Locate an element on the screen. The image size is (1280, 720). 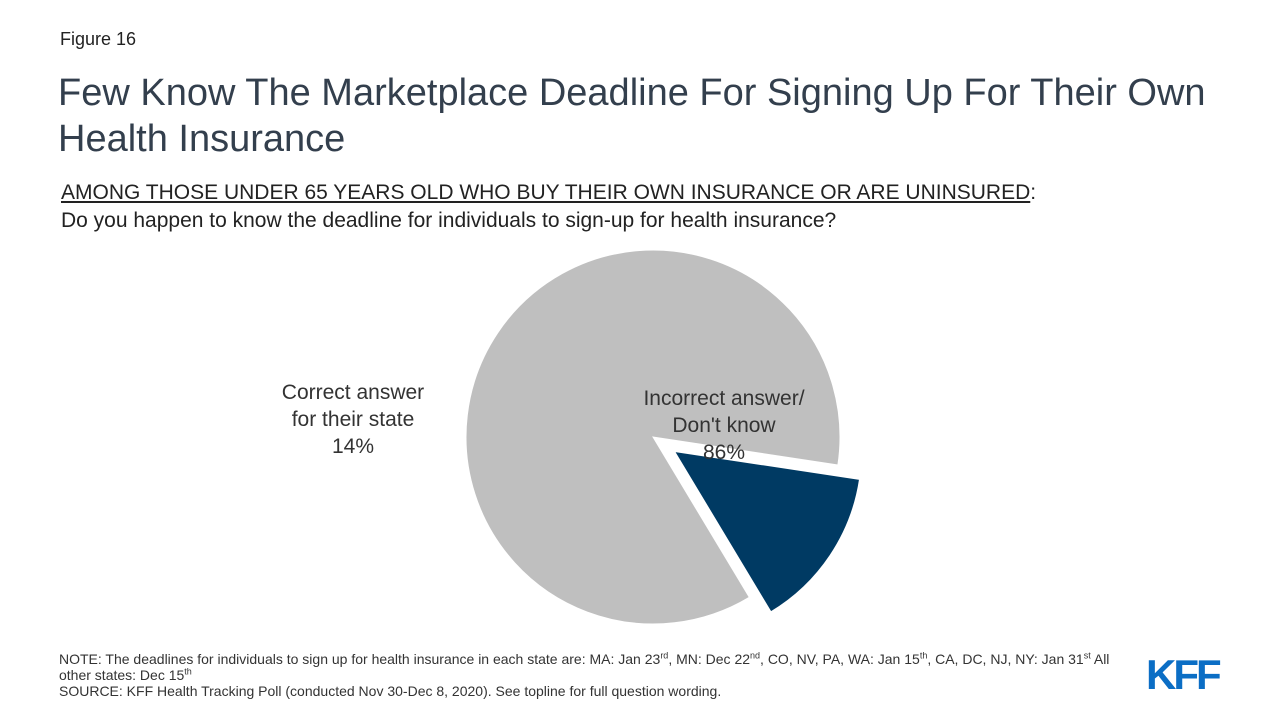
subtitle-colon: : is located at coordinates (1033, 192).